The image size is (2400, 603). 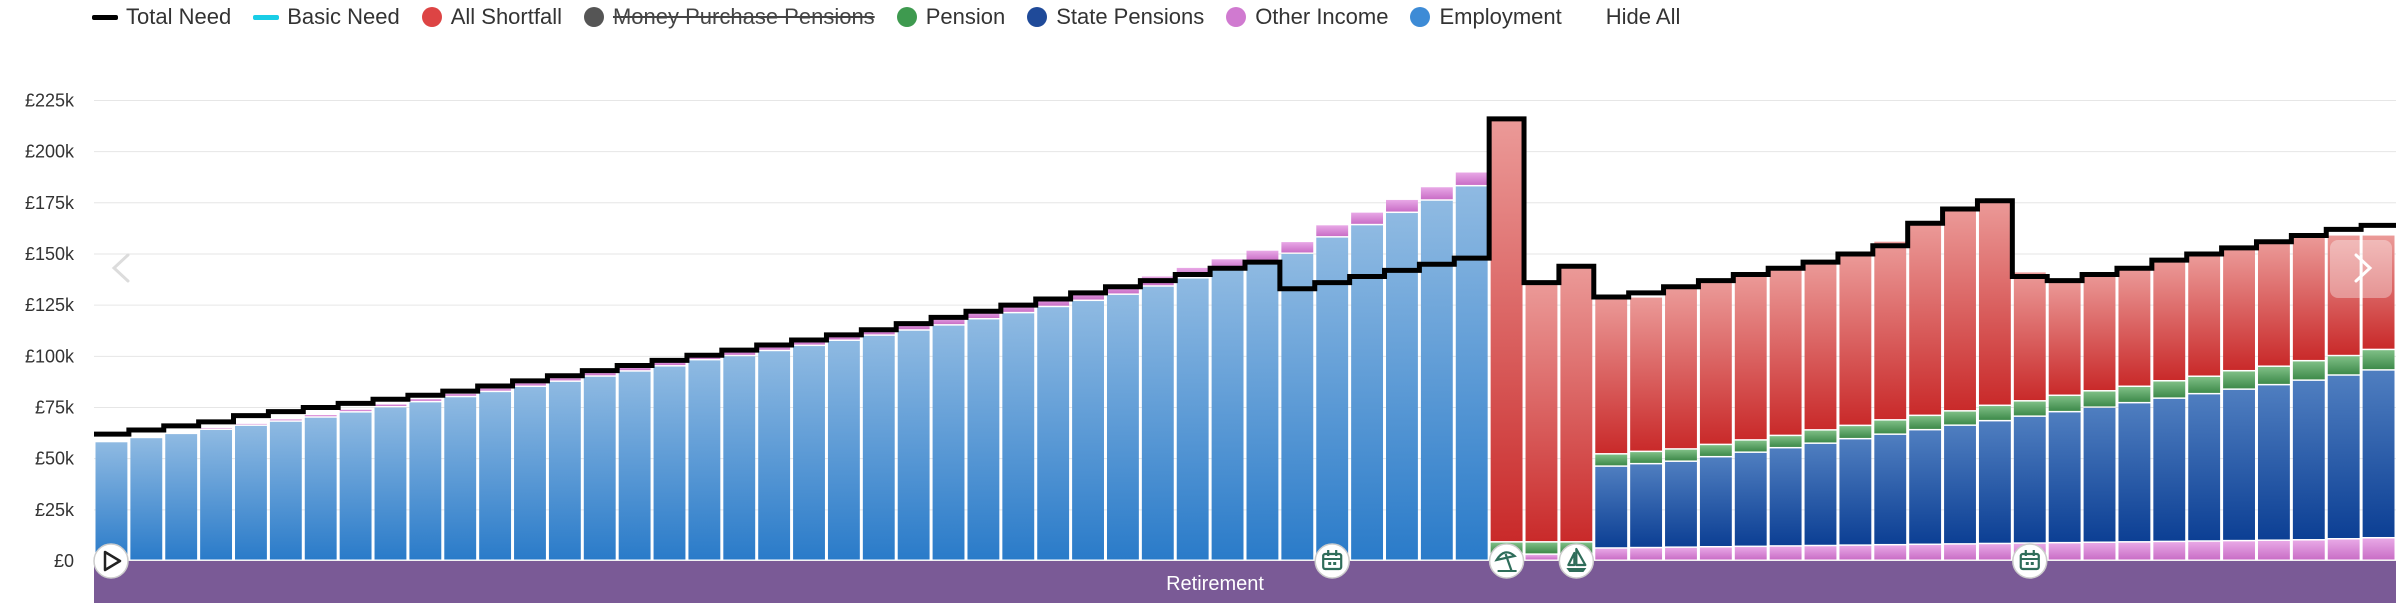 I want to click on play-icon, so click(x=111, y=561).